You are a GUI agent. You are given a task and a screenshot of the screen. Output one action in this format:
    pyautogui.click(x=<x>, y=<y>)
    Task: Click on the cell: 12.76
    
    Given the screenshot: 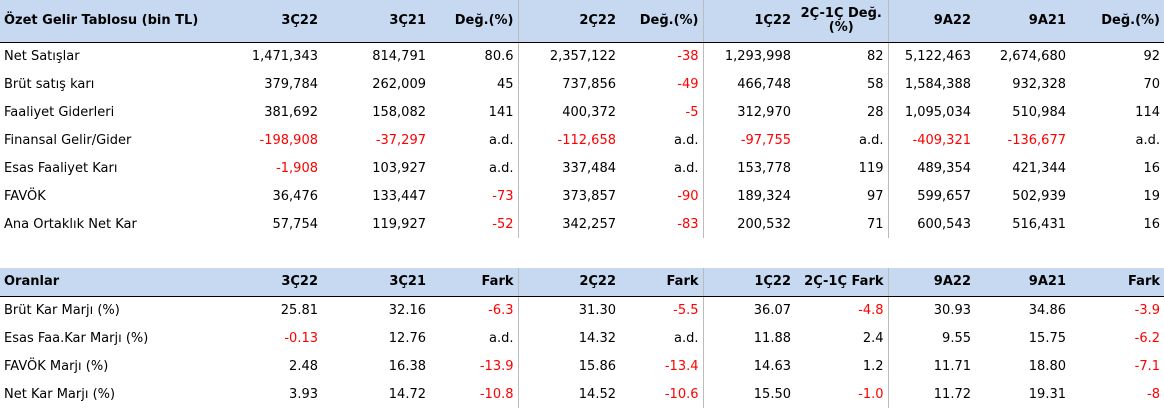 What is the action you would take?
    pyautogui.click(x=407, y=338)
    